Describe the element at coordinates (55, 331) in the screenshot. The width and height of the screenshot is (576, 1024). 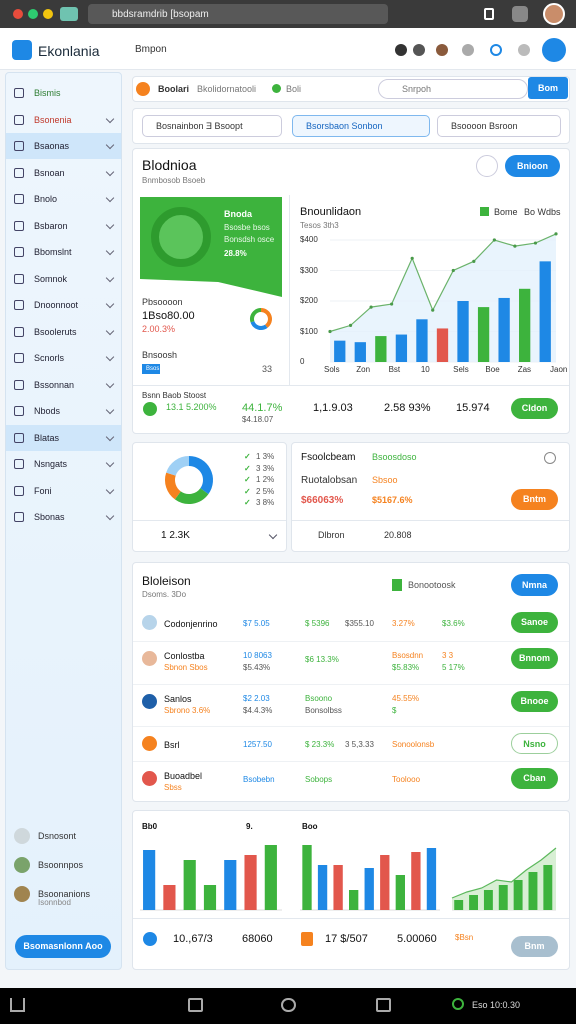
I see `nav-item: Bsooleruts` at that location.